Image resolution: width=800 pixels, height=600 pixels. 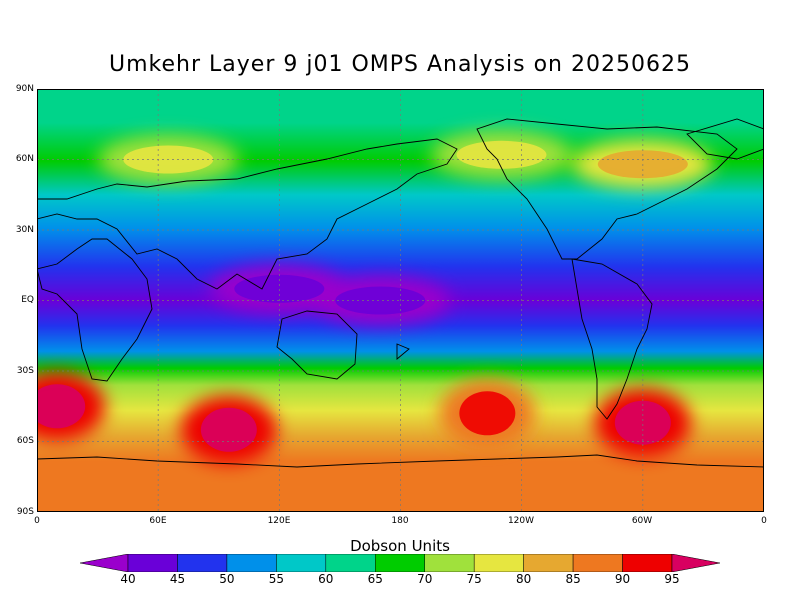 I want to click on colorbar-label: 85, so click(x=573, y=579).